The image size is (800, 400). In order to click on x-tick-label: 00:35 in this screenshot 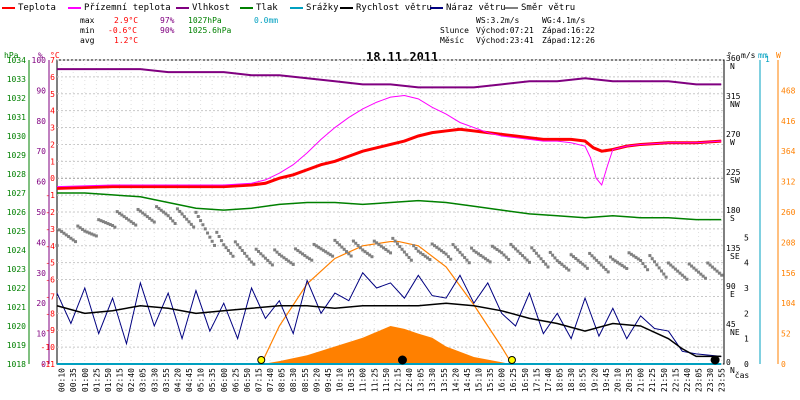, I will do `click(73, 380)`.